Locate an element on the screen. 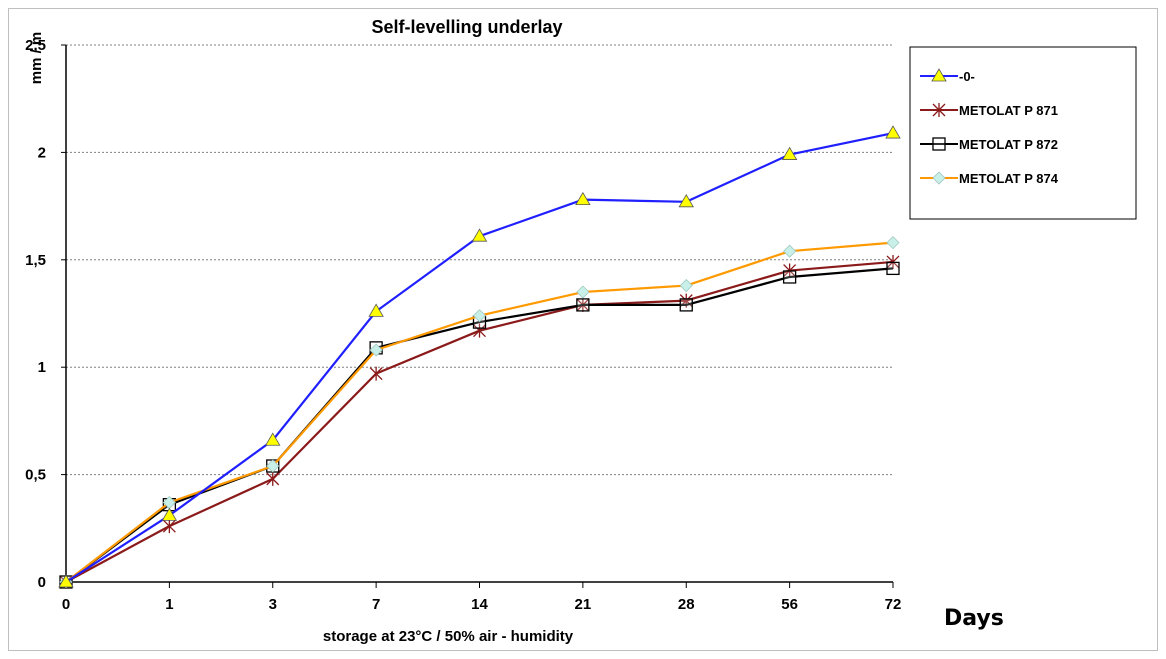 The width and height of the screenshot is (1166, 659). x-tick-label: 56 is located at coordinates (789, 604).